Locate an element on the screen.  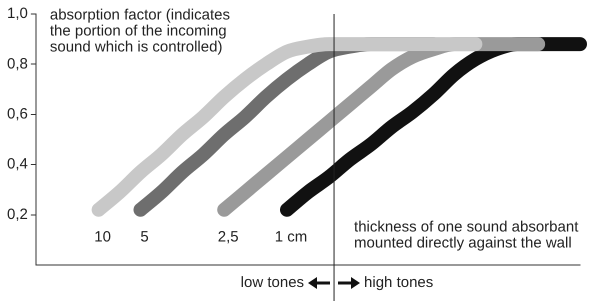
series-label: 10 is located at coordinates (102, 237).